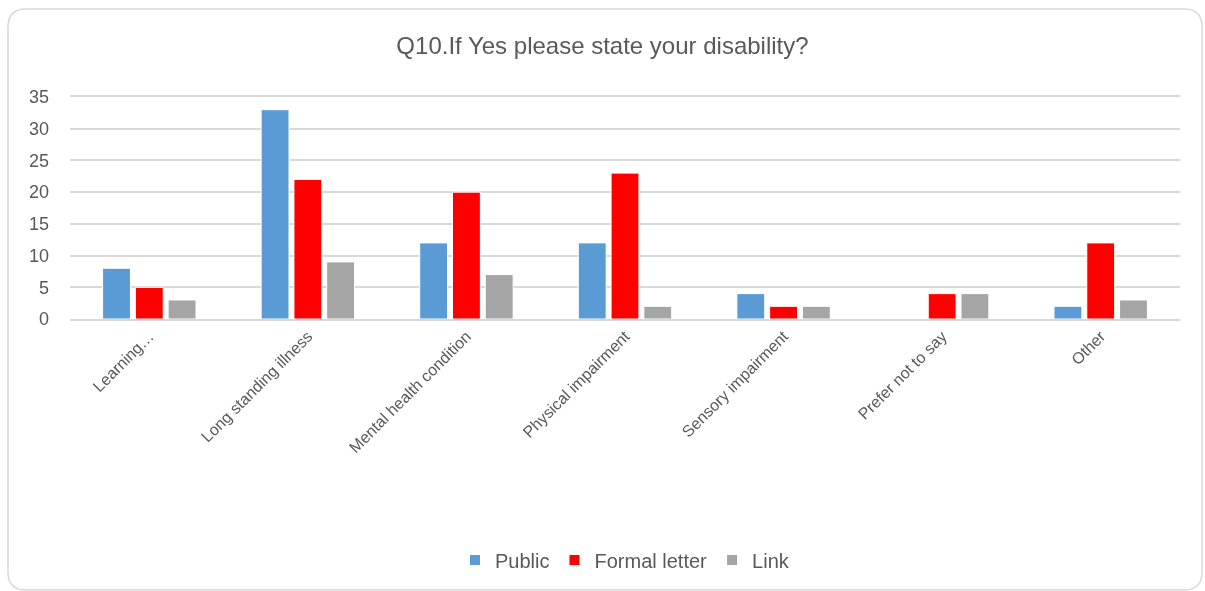 The width and height of the screenshot is (1205, 591). I want to click on y-tick-label: 35, so click(38, 97).